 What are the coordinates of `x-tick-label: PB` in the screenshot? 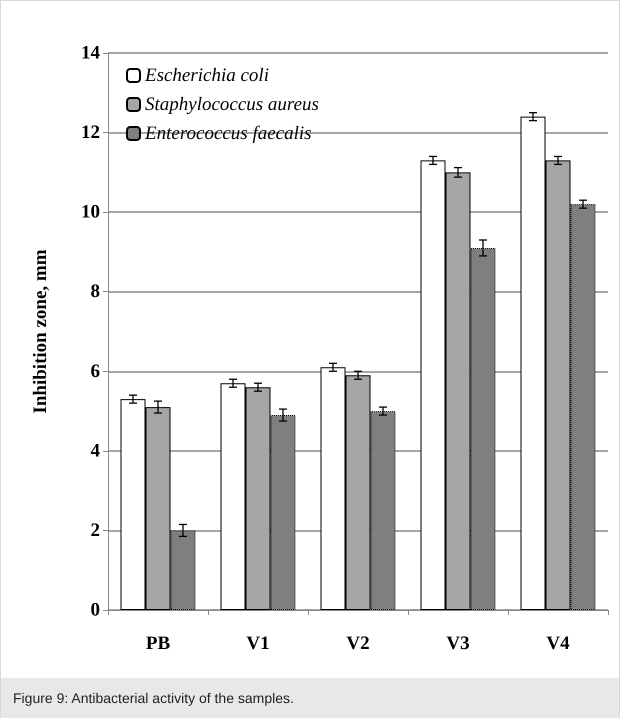 It's located at (158, 643).